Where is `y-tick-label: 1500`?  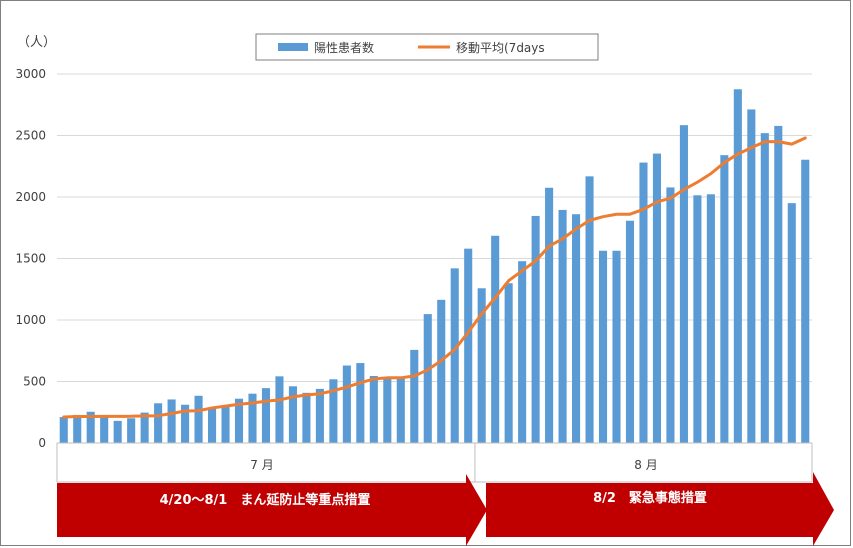 y-tick-label: 1500 is located at coordinates (30, 259).